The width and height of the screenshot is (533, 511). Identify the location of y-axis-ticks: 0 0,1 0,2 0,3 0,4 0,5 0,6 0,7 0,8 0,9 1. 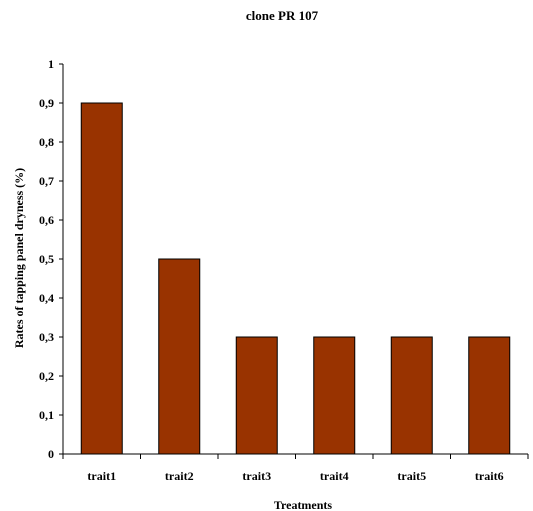
(51, 259).